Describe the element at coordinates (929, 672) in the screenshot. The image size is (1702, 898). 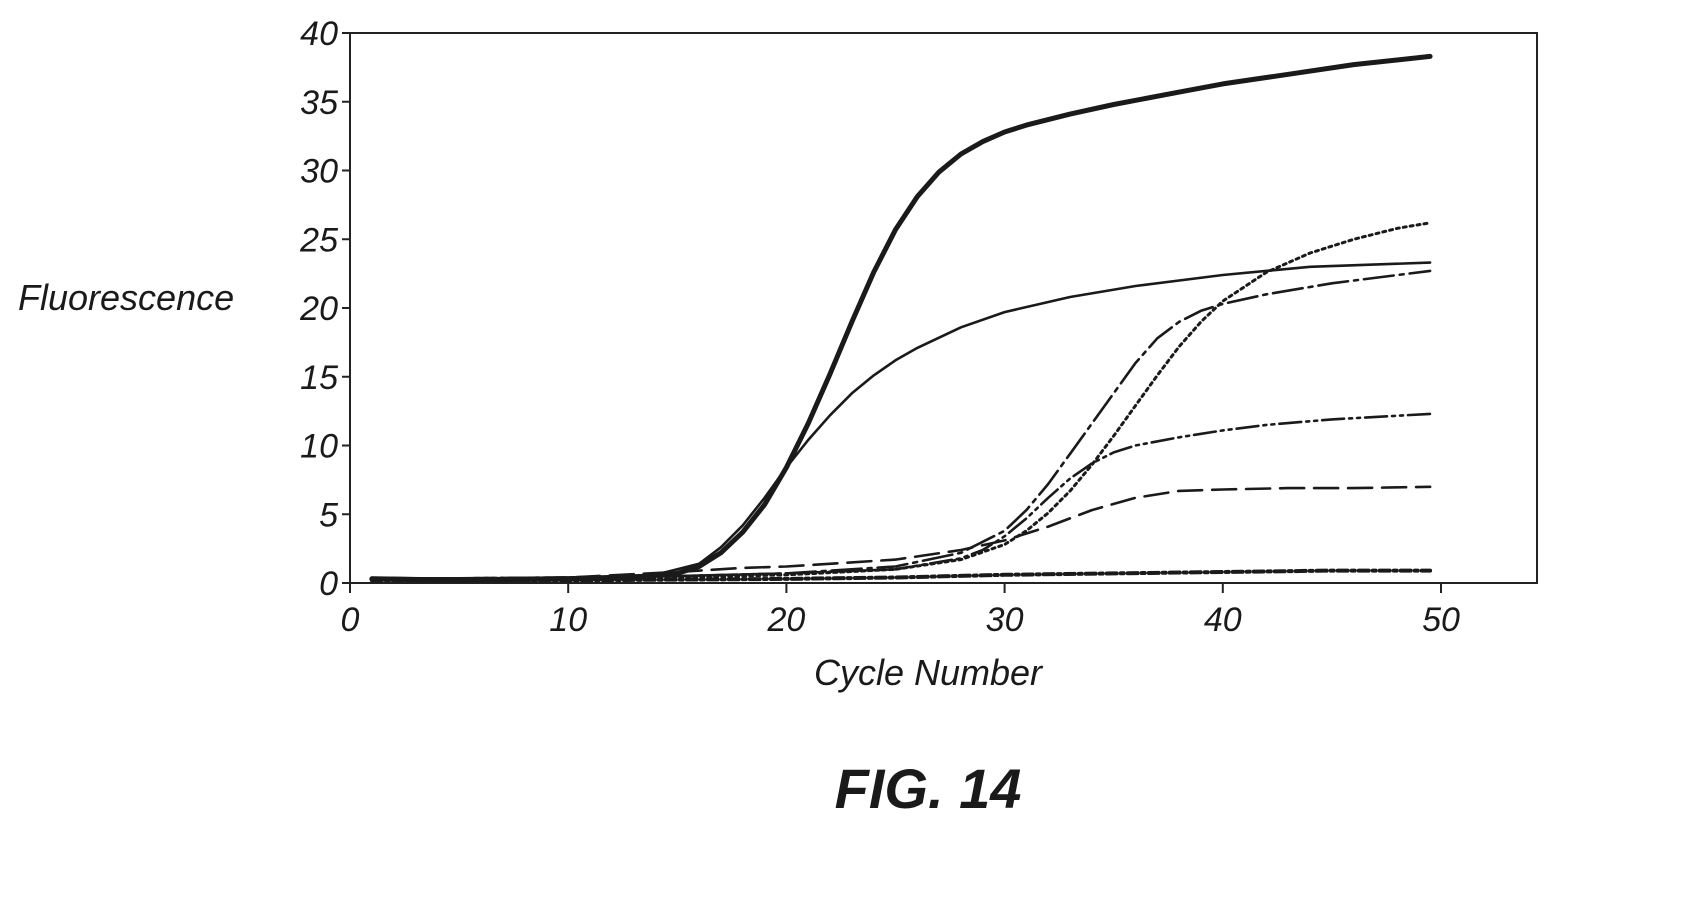
I see `x-axis-title: Cycle Number` at that location.